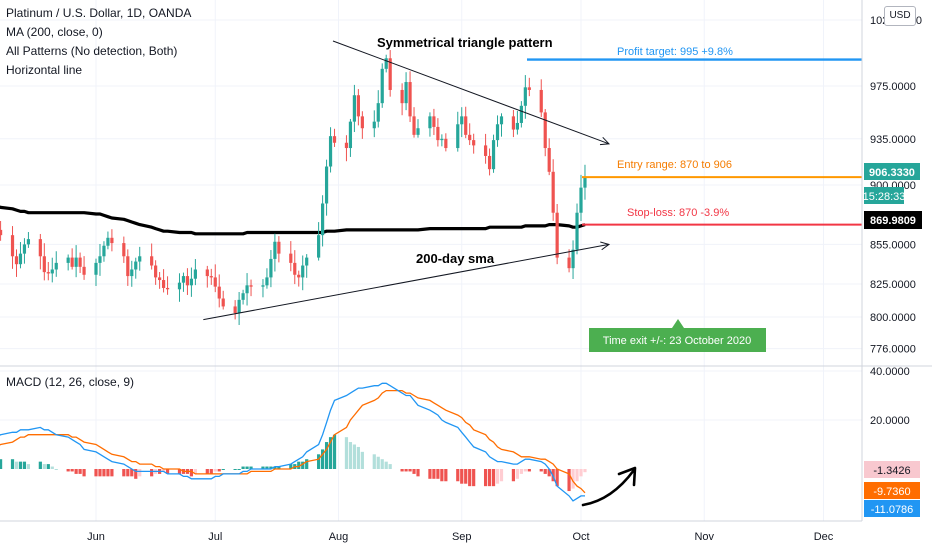 This screenshot has width=932, height=550. What do you see at coordinates (293, 214) in the screenshot?
I see `sma-200-line` at bounding box center [293, 214].